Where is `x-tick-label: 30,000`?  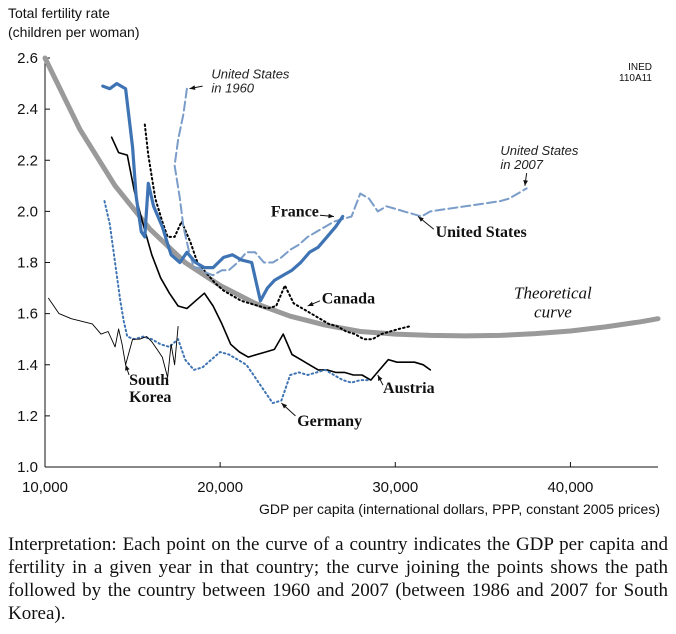 x-tick-label: 30,000 is located at coordinates (395, 487).